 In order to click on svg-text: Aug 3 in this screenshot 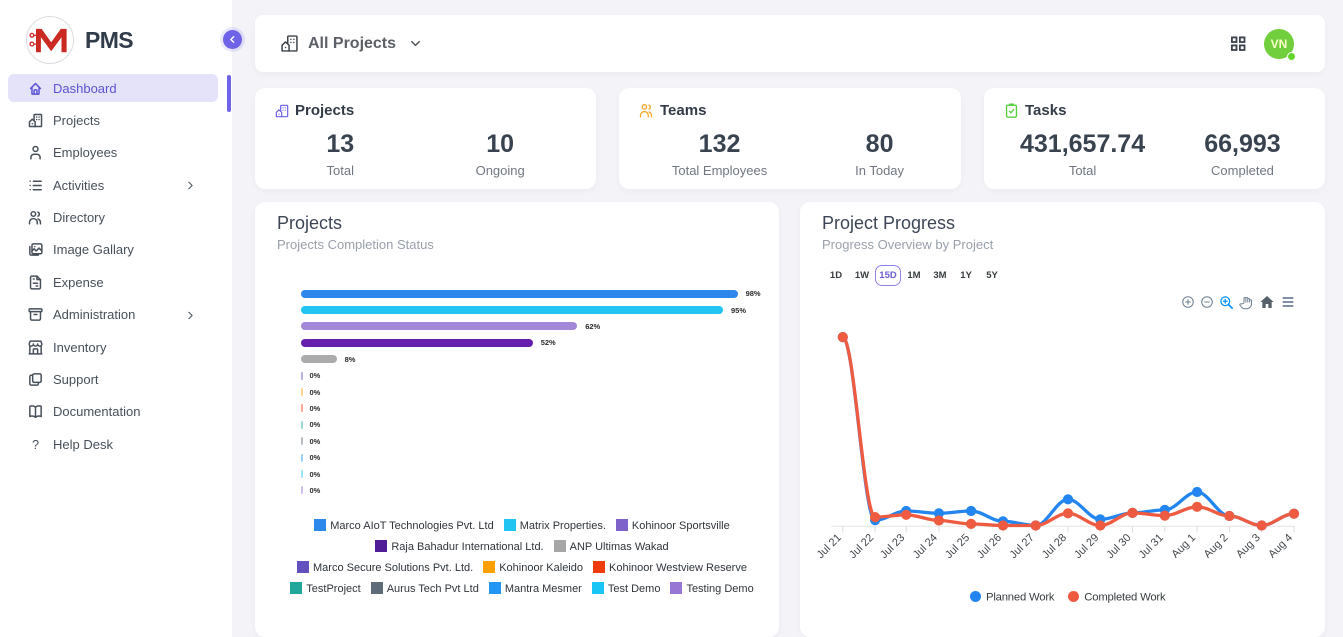, I will do `click(1248, 546)`.